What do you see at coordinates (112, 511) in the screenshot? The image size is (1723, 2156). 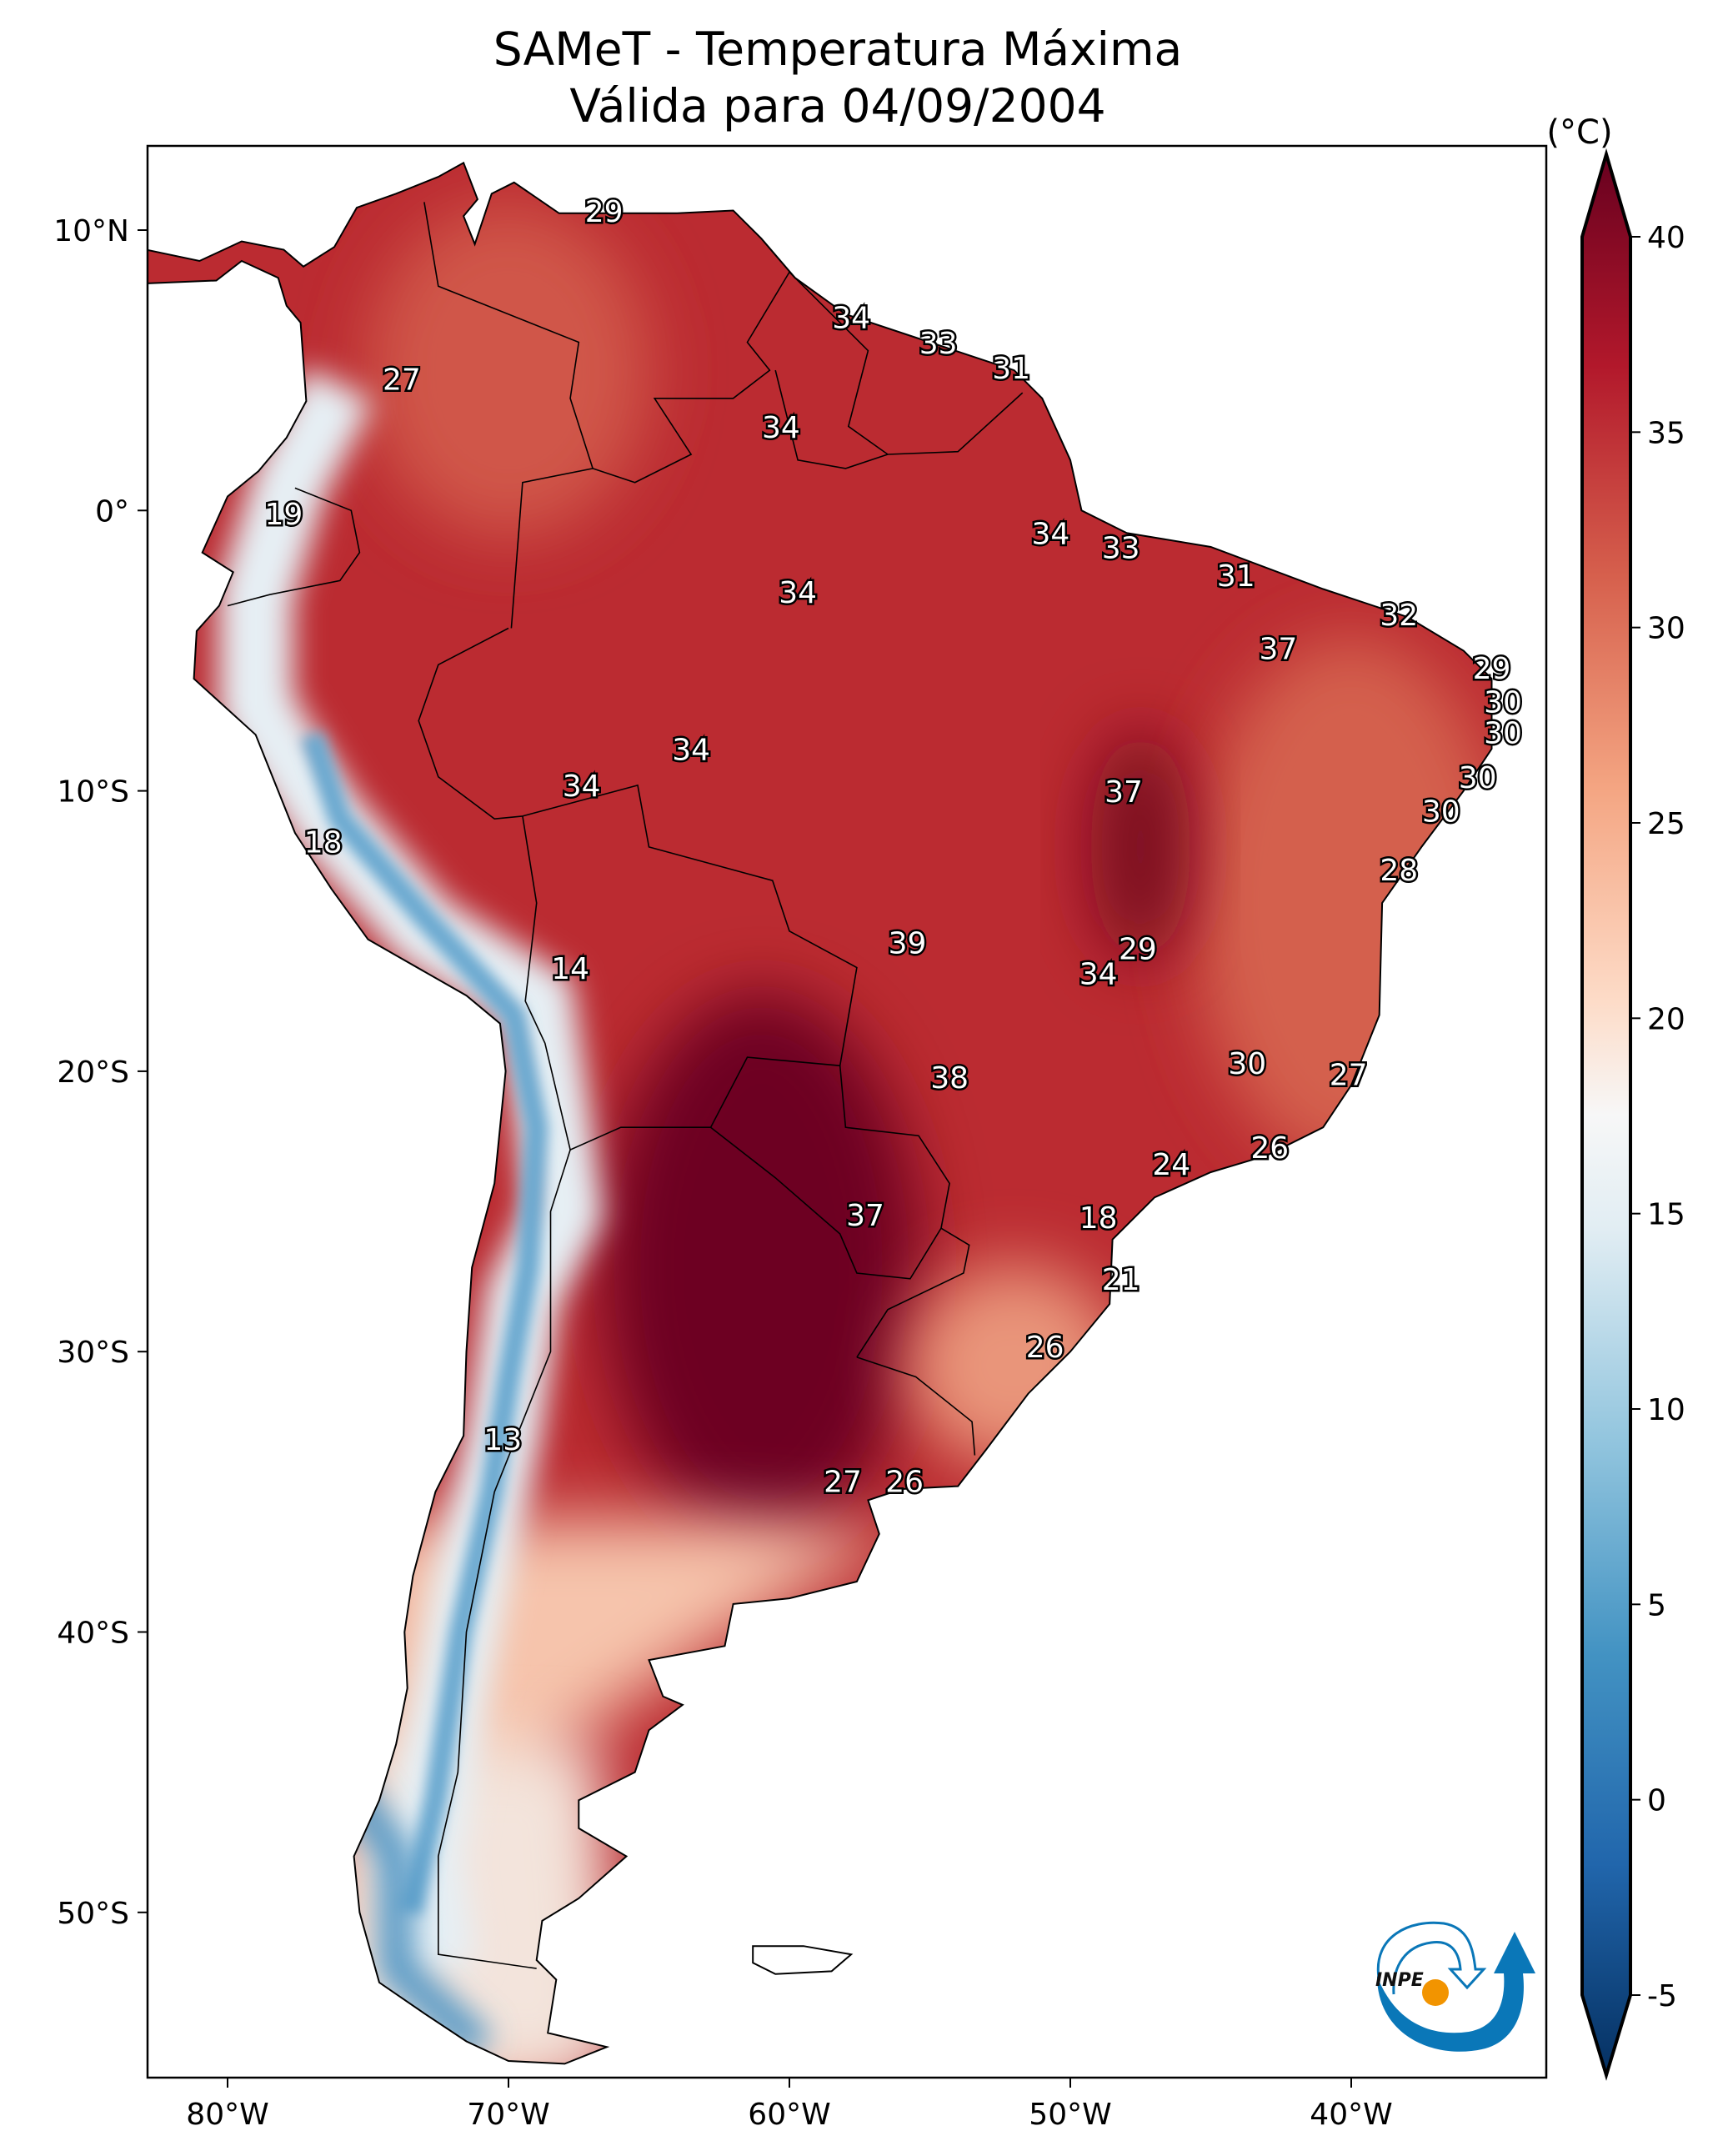 I see `y-tick-label: 0°` at bounding box center [112, 511].